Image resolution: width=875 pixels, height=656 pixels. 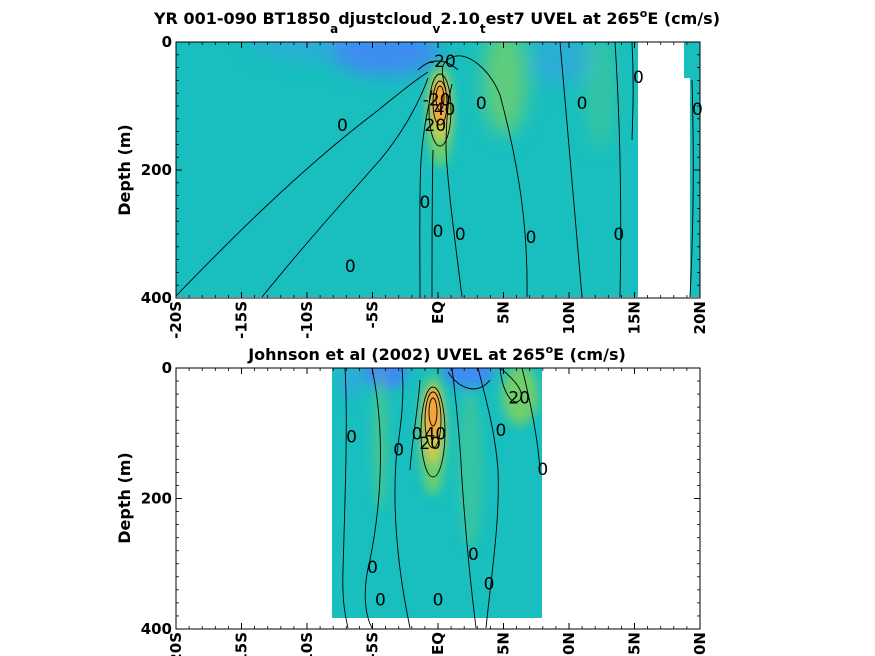 What do you see at coordinates (441, 498) in the screenshot?
I see `contour-lines` at bounding box center [441, 498].